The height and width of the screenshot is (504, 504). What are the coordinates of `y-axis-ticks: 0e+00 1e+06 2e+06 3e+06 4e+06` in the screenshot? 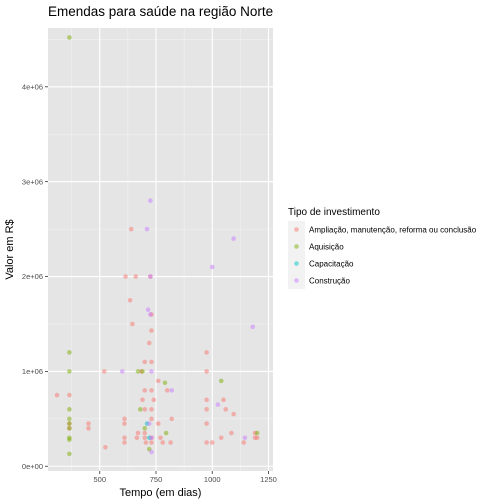 It's located at (35, 276).